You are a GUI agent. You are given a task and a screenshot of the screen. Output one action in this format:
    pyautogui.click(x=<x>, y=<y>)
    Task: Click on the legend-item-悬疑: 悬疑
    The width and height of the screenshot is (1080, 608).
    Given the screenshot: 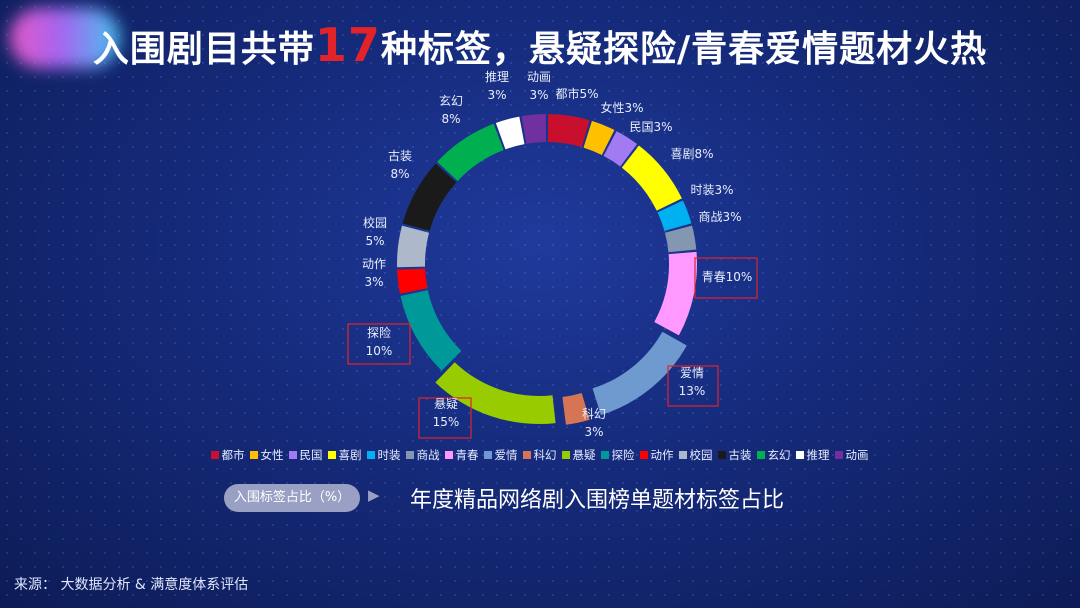 What is the action you would take?
    pyautogui.click(x=578, y=455)
    